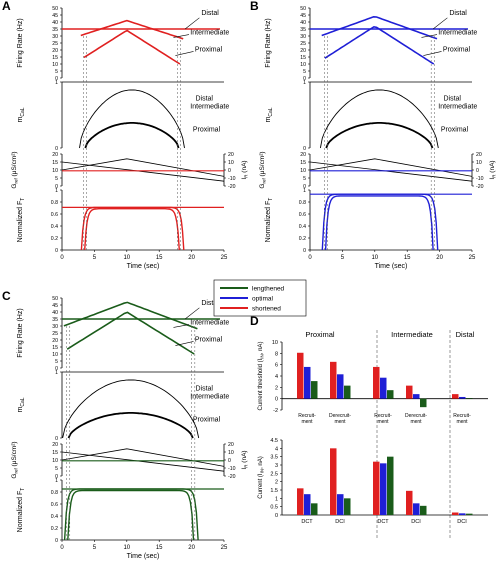 The height and width of the screenshot is (572, 496). Describe the element at coordinates (409, 502) in the screenshot. I see `current-bar-shortened` at that location.